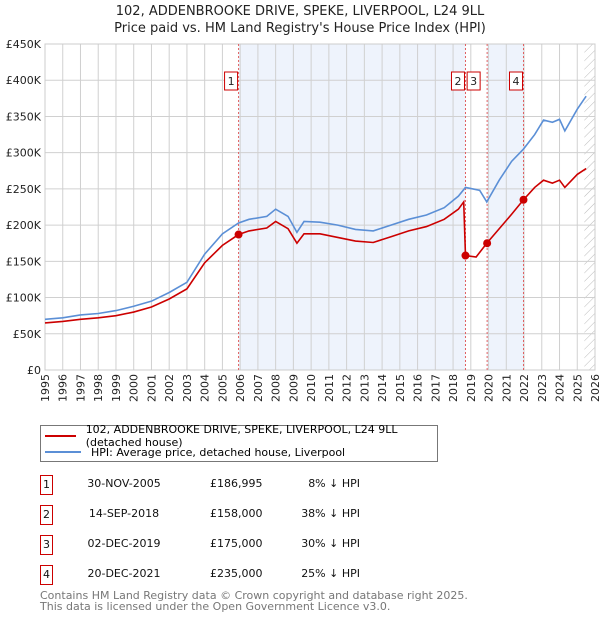 The image size is (600, 620). What do you see at coordinates (24, 298) in the screenshot?
I see `y-tick-label: £100K` at bounding box center [24, 298].